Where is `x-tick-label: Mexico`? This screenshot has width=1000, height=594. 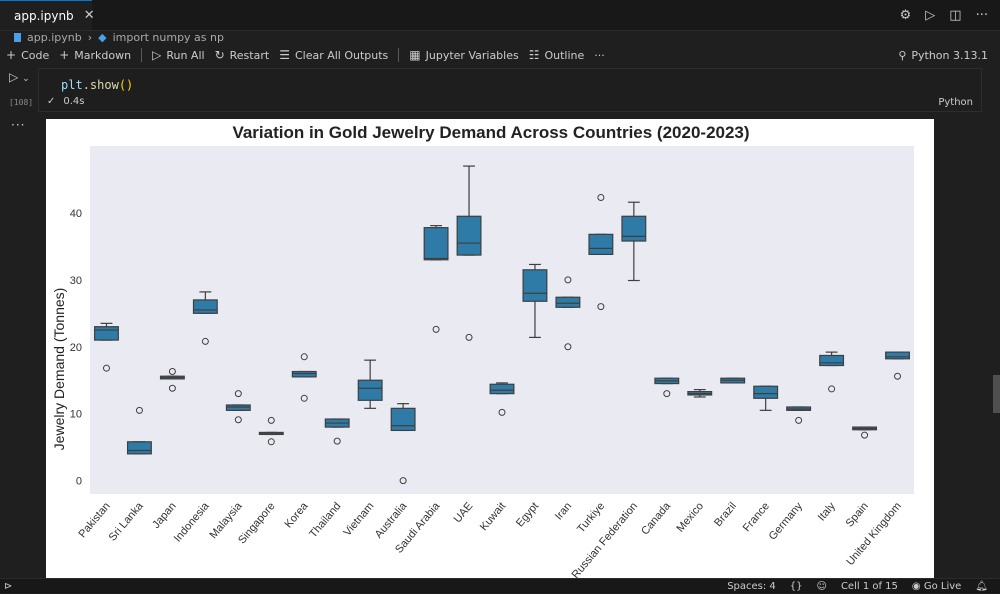
x-tick-label: Mexico is located at coordinates (690, 517).